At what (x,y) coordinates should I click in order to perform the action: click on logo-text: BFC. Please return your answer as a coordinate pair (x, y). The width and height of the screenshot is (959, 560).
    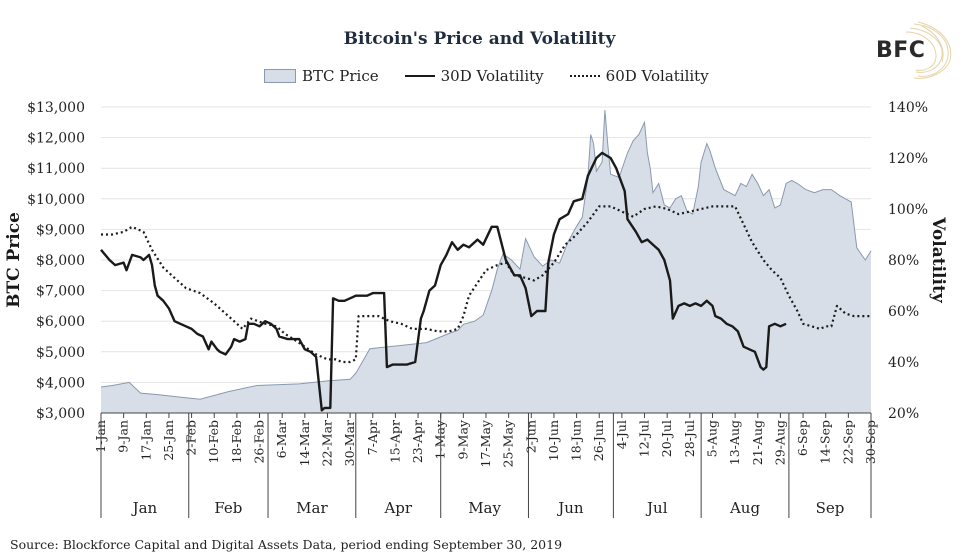
    Looking at the image, I should click on (901, 50).